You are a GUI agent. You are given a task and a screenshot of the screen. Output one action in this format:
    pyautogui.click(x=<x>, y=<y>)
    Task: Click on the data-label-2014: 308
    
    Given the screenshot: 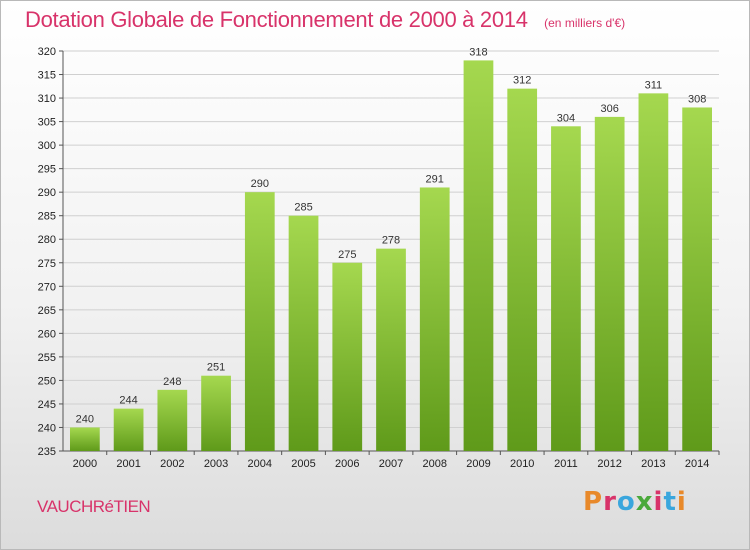 What is the action you would take?
    pyautogui.click(x=697, y=99)
    